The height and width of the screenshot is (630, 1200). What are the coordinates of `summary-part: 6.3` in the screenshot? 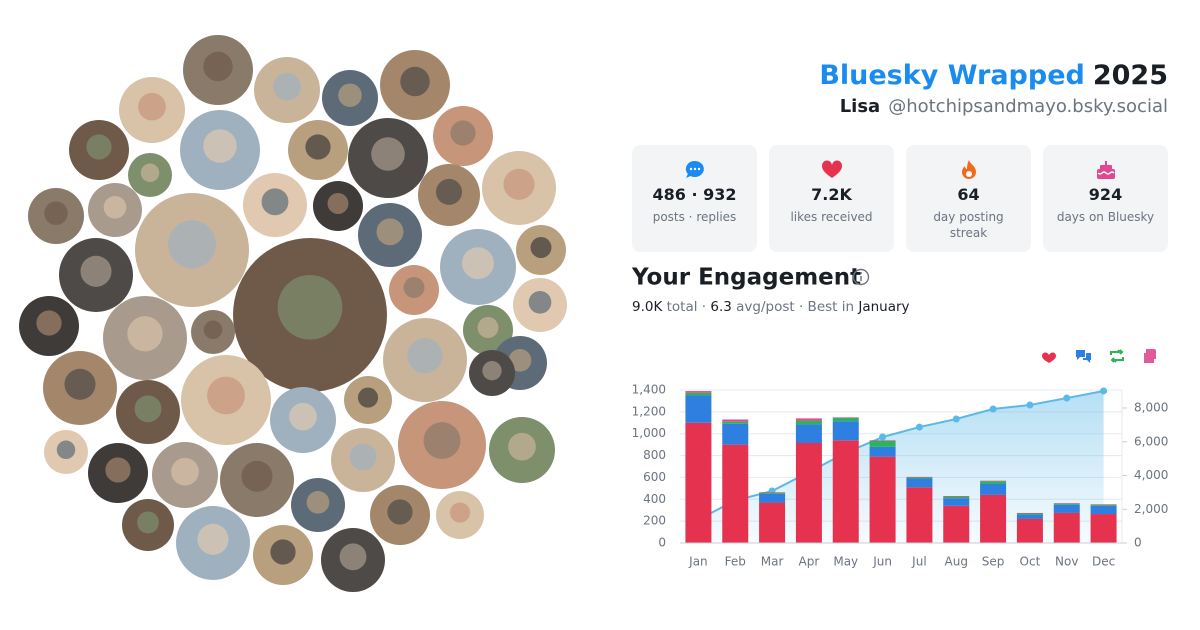 It's located at (720, 307).